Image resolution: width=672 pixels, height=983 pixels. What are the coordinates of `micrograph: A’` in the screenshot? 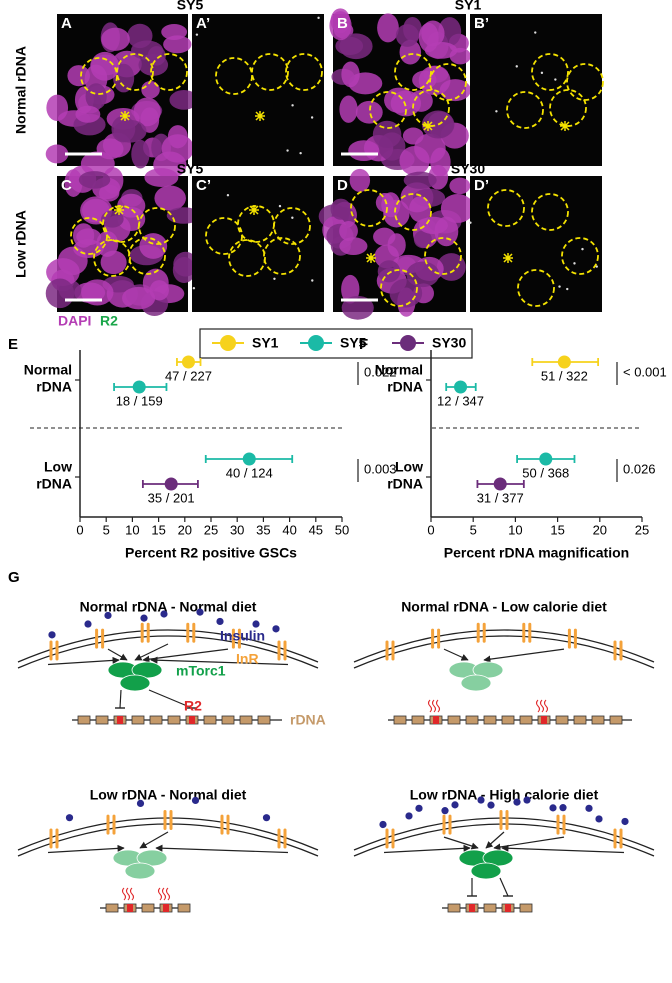 It's located at (258, 90).